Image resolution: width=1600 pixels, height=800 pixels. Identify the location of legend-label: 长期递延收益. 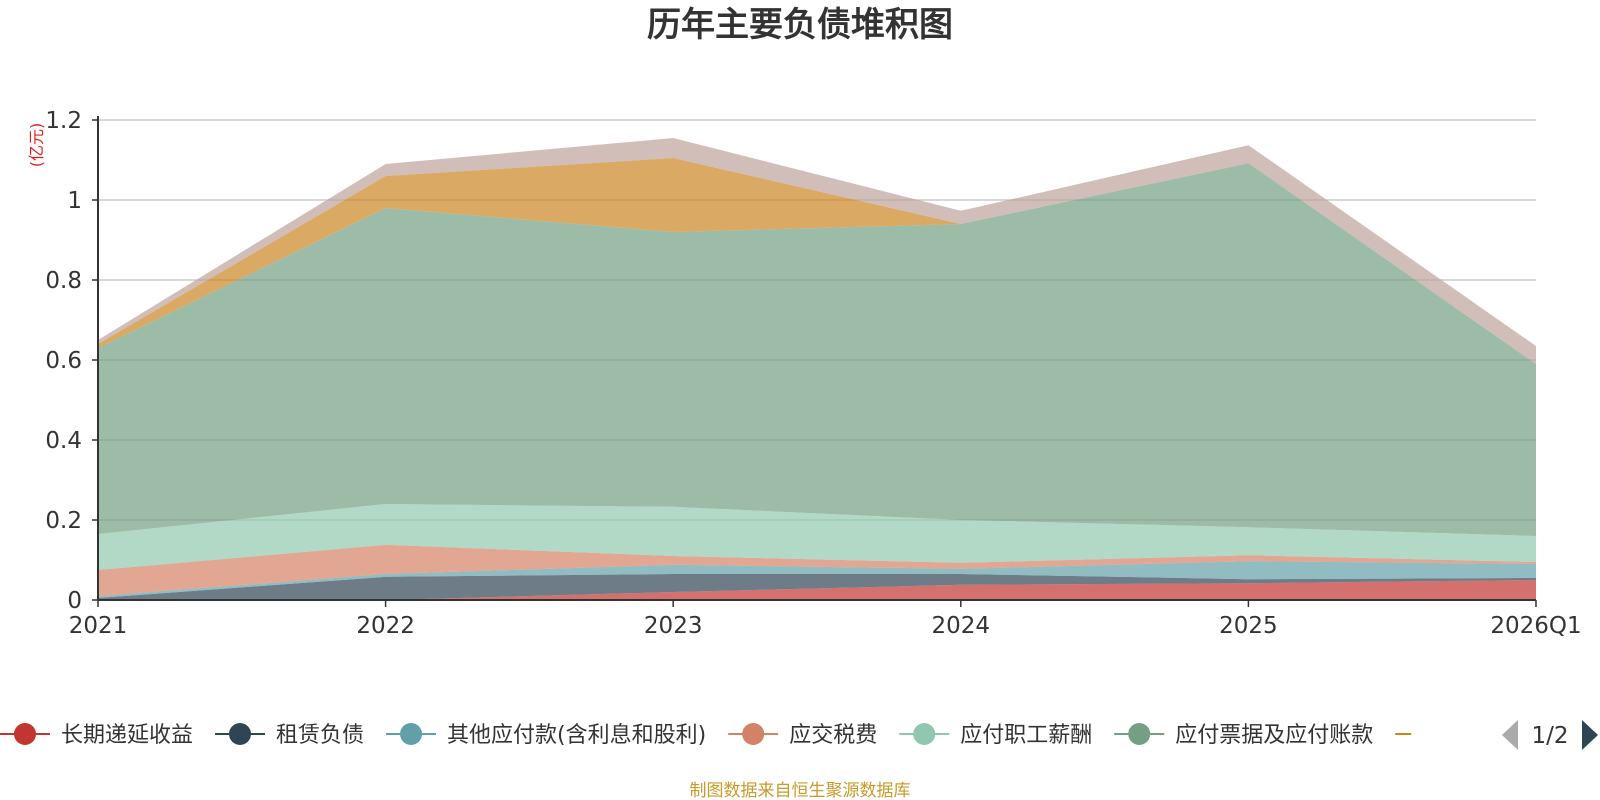
(127, 735).